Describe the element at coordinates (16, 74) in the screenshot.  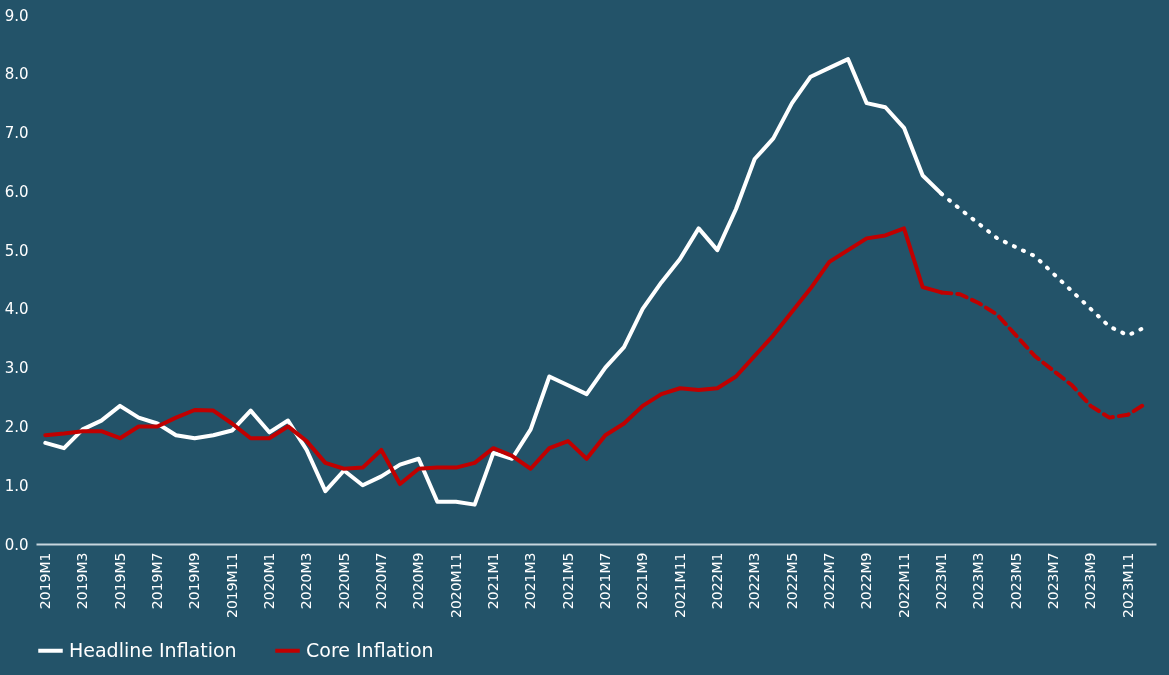
I see `y-tick-label: 8.0` at that location.